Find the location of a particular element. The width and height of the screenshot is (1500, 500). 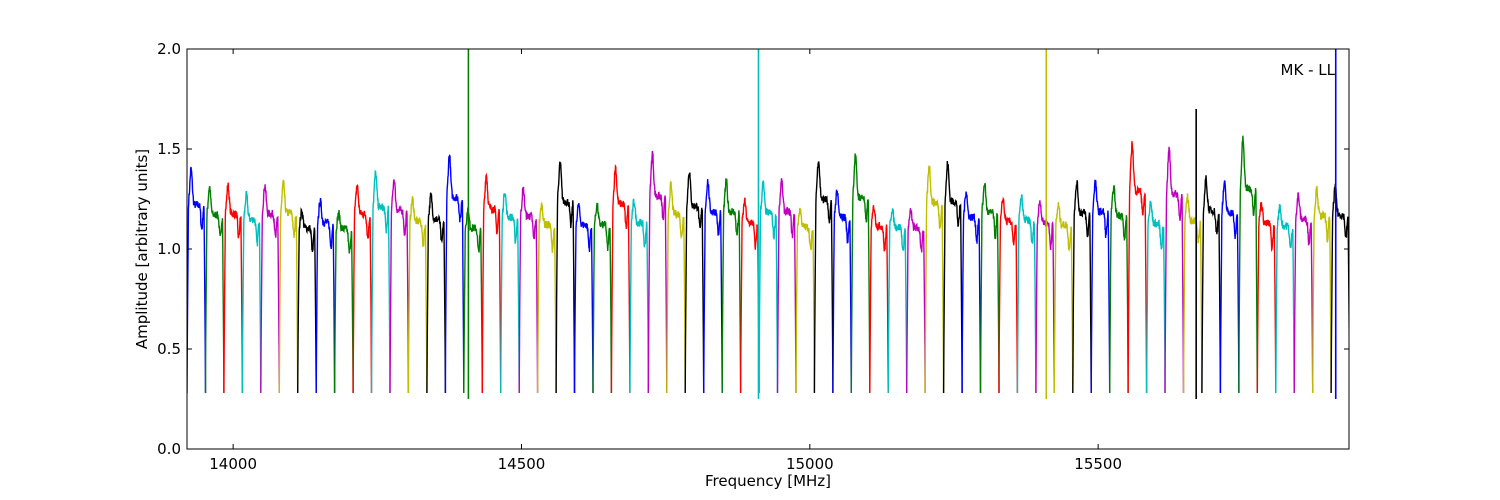

y-tick-label: 0.0 is located at coordinates (169, 449).